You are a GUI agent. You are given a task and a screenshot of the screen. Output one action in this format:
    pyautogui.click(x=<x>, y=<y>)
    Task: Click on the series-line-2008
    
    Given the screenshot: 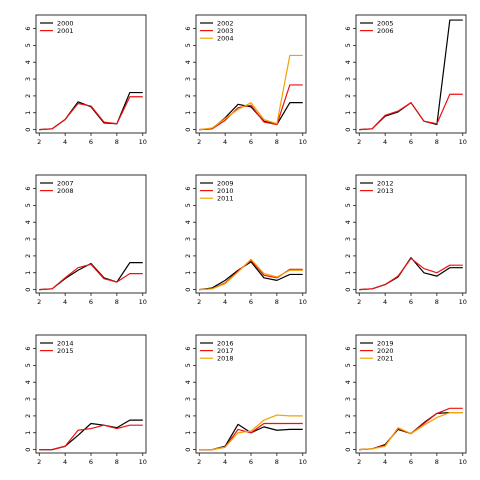 What is the action you would take?
    pyautogui.click(x=91, y=277)
    